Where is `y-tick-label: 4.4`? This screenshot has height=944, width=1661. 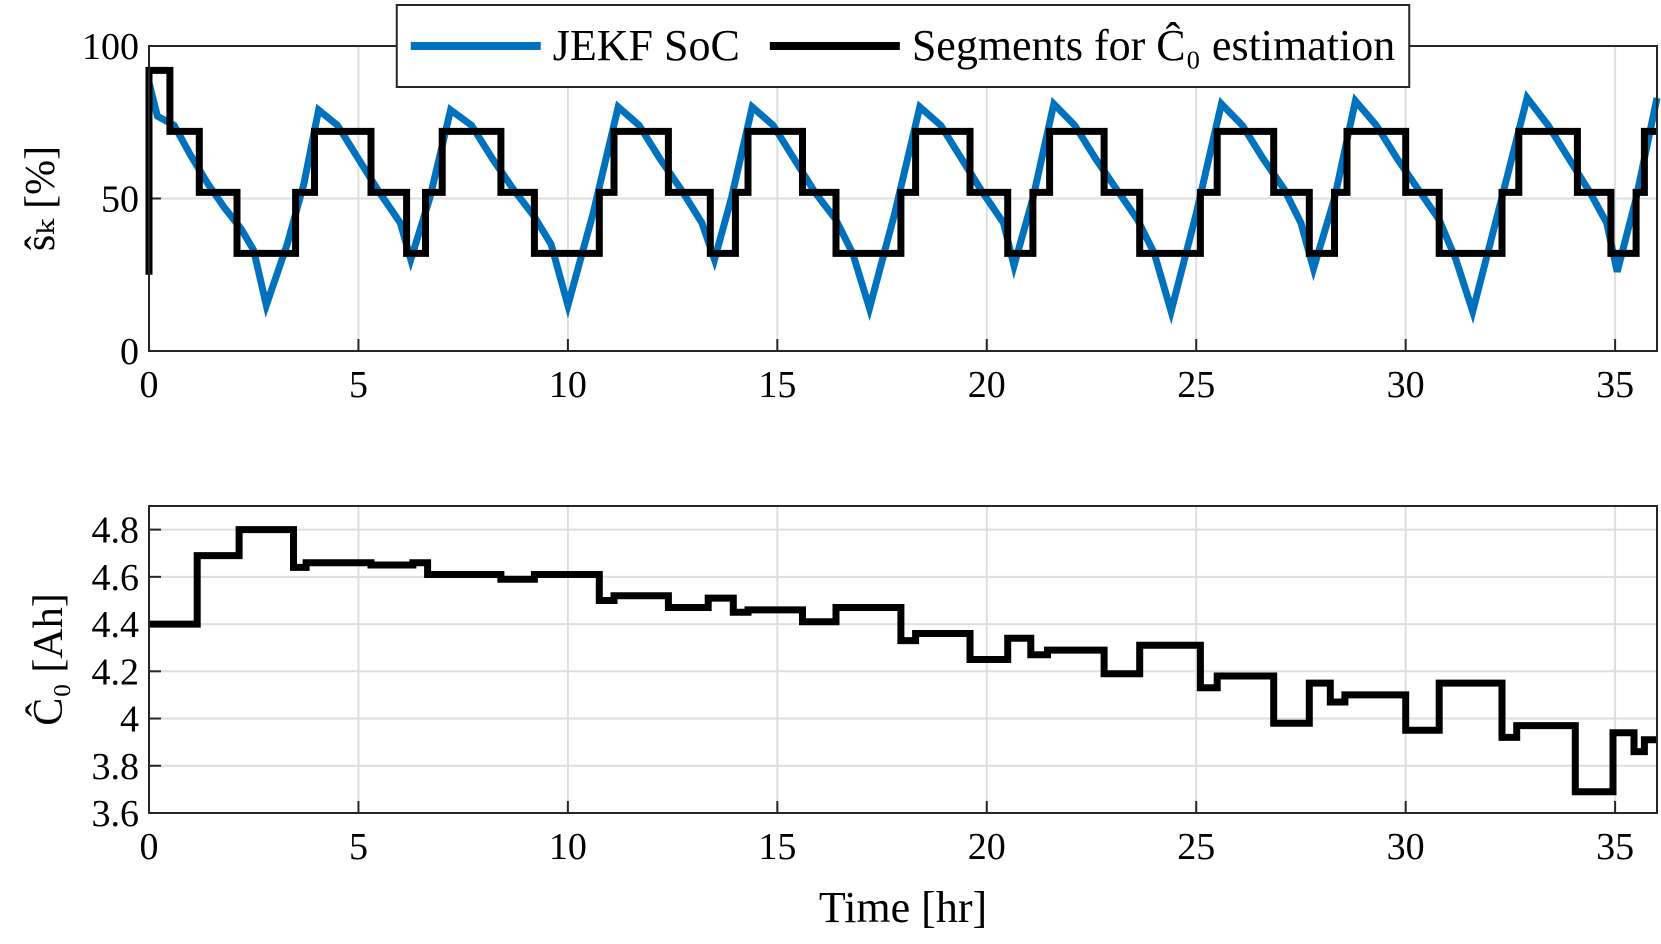 y-tick-label: 4.4 is located at coordinates (116, 625).